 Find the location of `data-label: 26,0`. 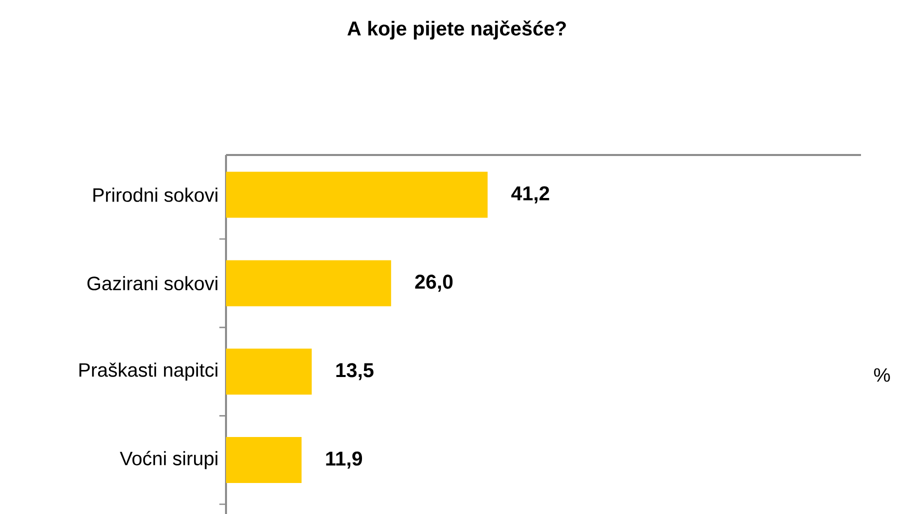

data-label: 26,0 is located at coordinates (434, 283).